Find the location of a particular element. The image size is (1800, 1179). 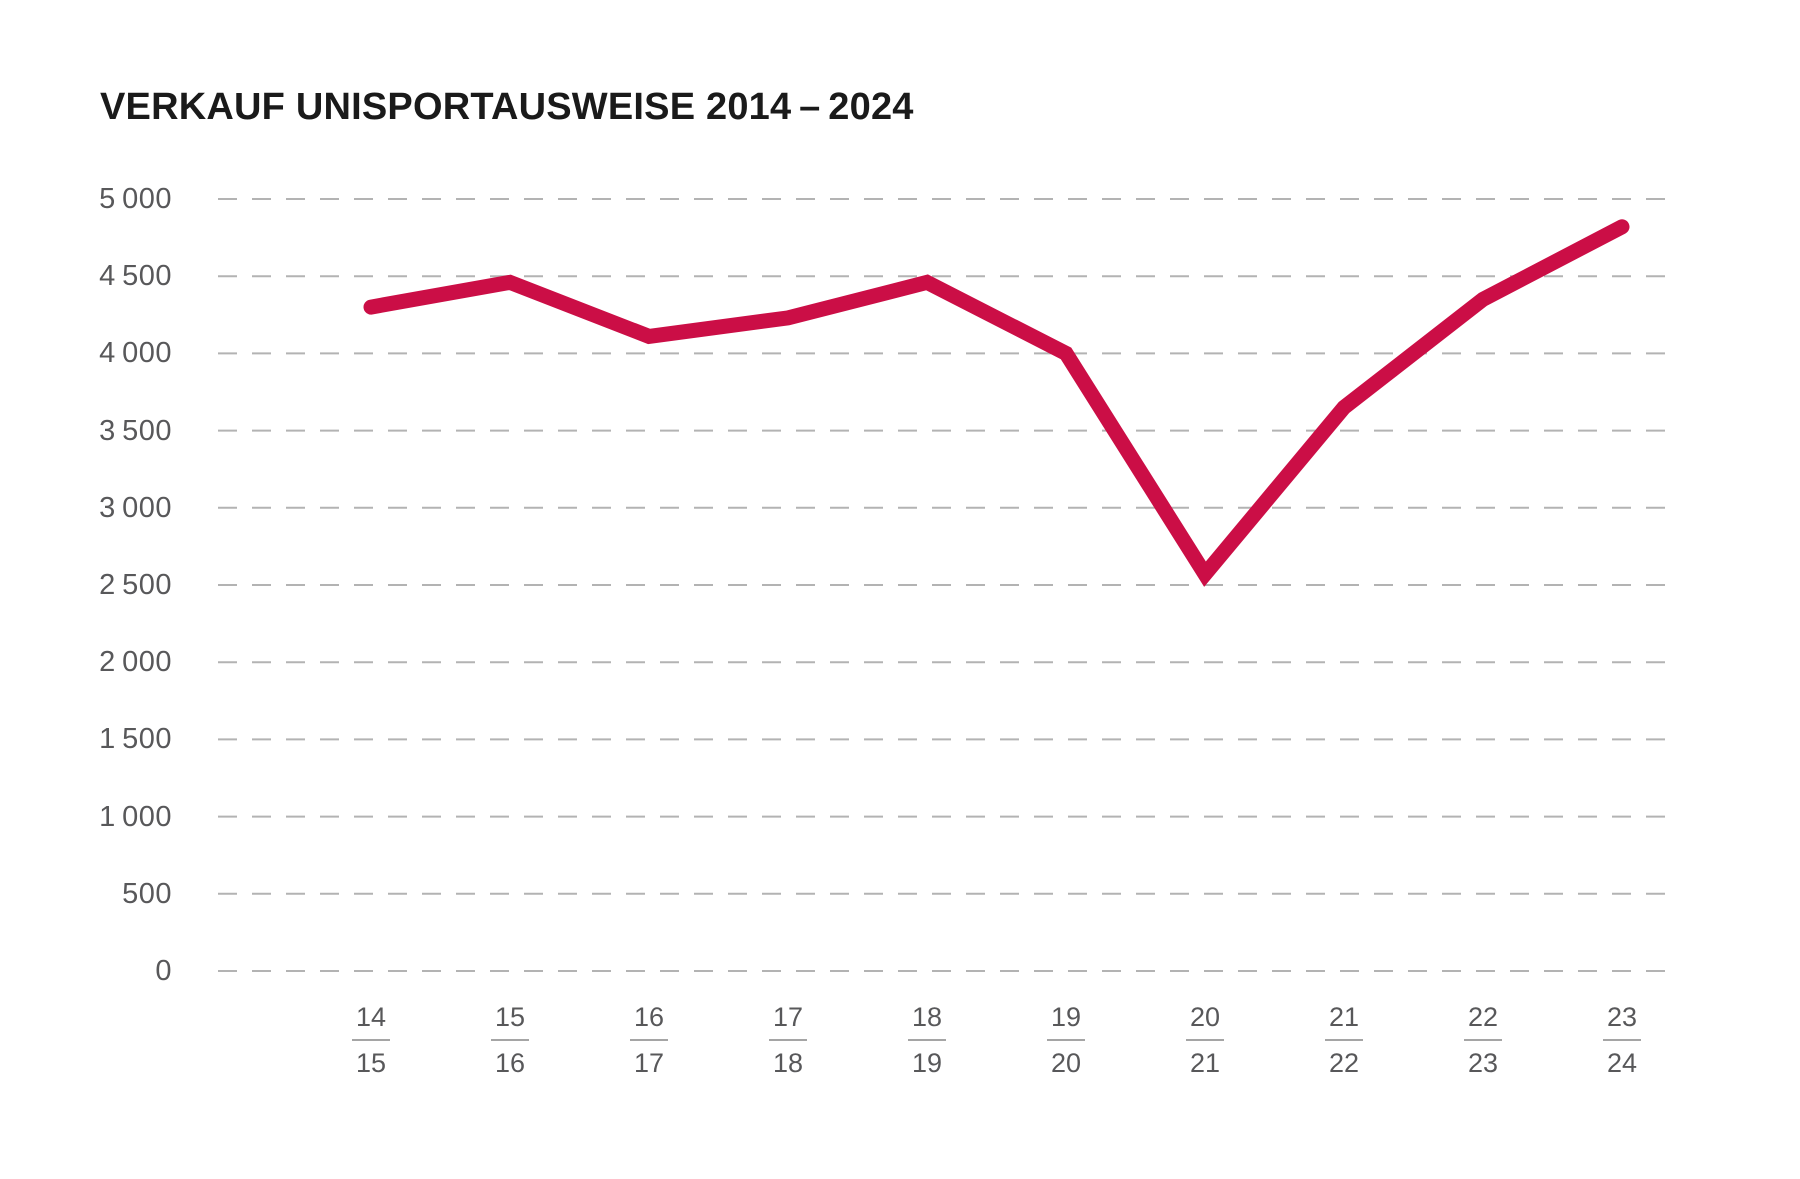

x-tick-label: 17 18 is located at coordinates (788, 1040).